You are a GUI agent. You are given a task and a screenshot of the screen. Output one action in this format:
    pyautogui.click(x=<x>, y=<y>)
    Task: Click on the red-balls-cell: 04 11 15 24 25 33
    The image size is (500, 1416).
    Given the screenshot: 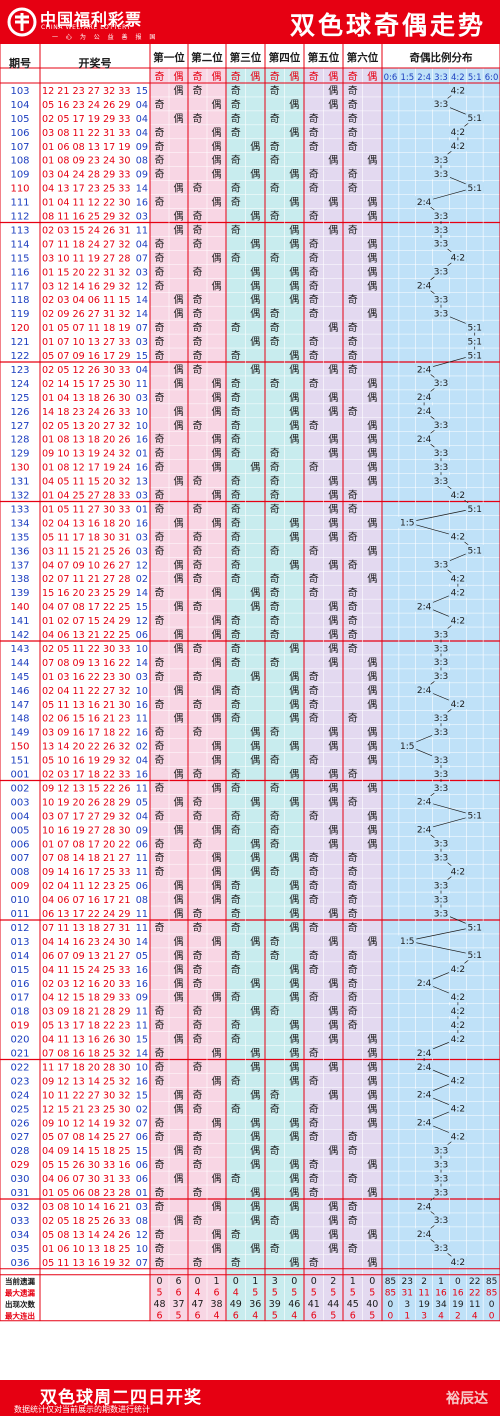 What is the action you would take?
    pyautogui.click(x=86, y=970)
    